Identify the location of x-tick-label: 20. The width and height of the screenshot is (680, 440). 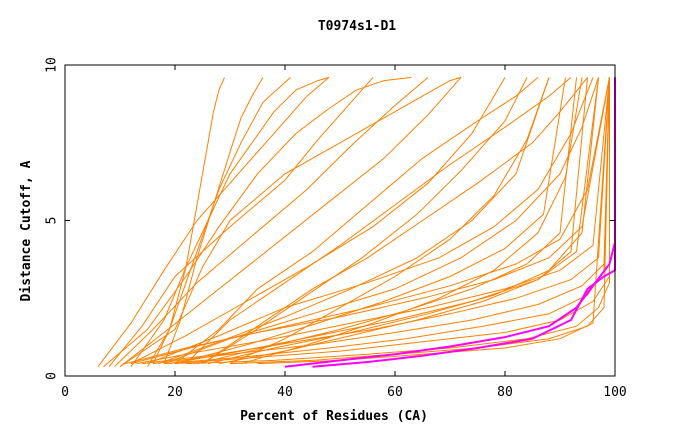
(175, 392).